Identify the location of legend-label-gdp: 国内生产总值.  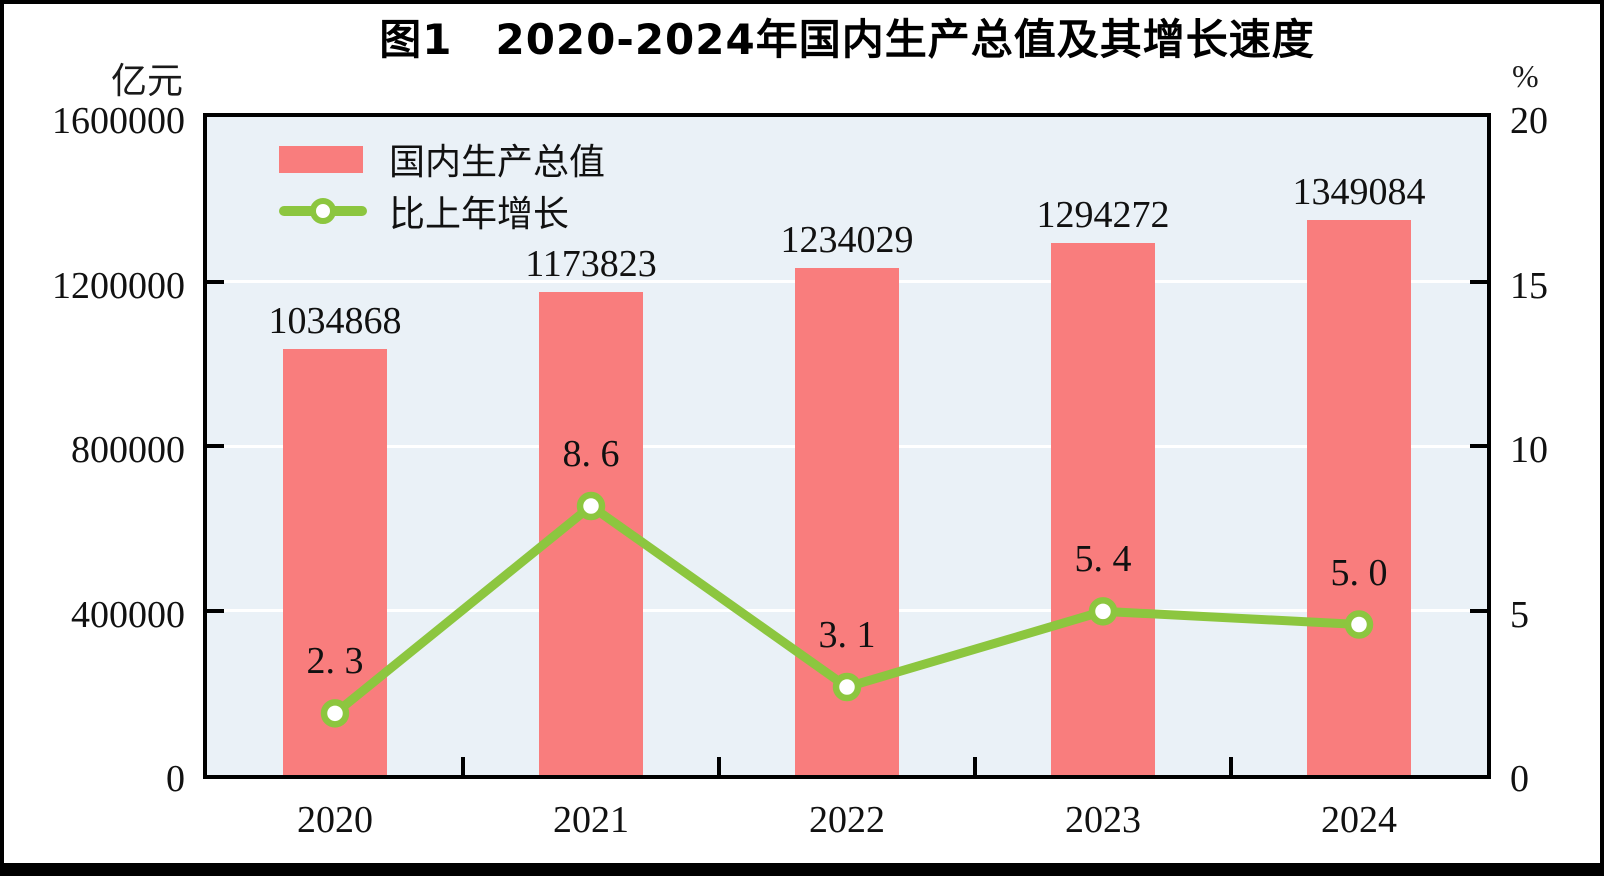
(497, 162).